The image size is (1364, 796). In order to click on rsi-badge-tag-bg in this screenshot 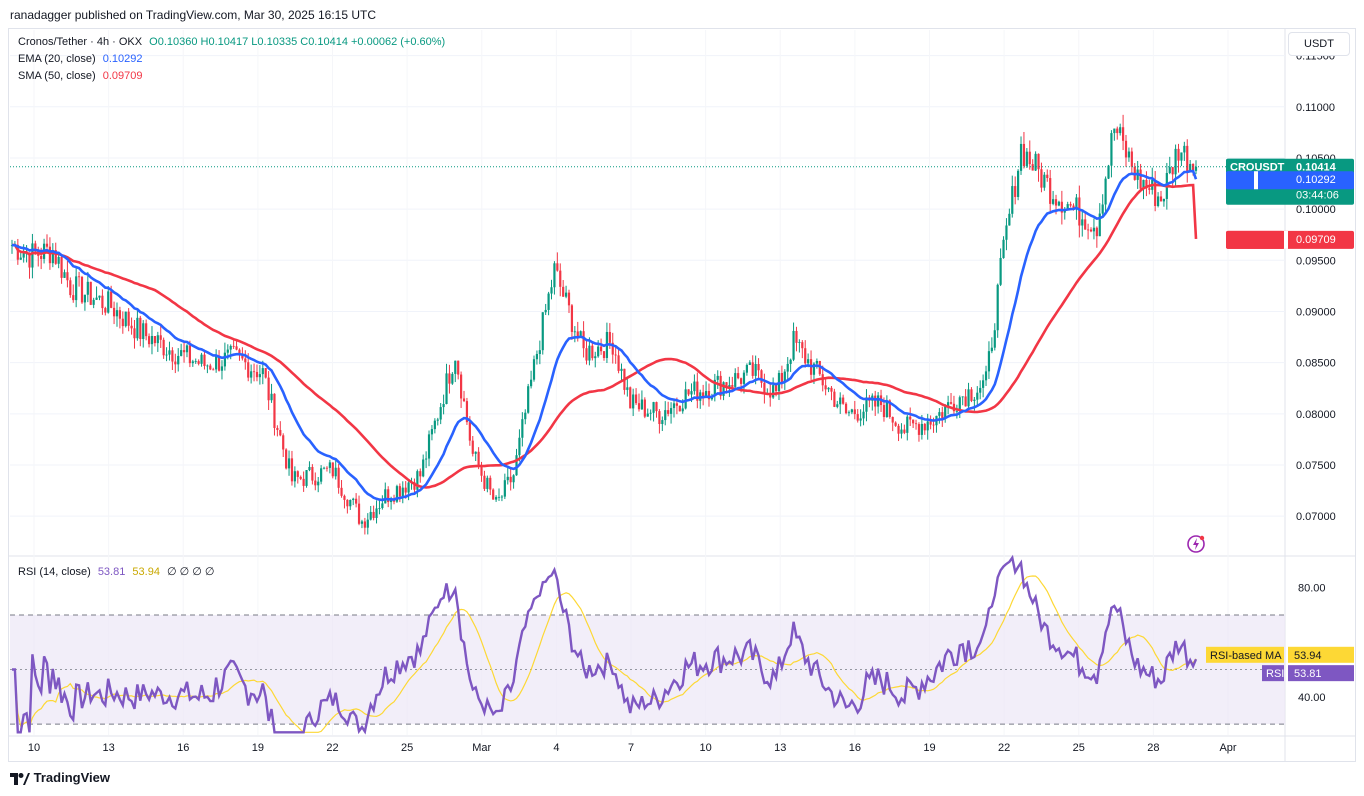, I will do `click(1273, 673)`.